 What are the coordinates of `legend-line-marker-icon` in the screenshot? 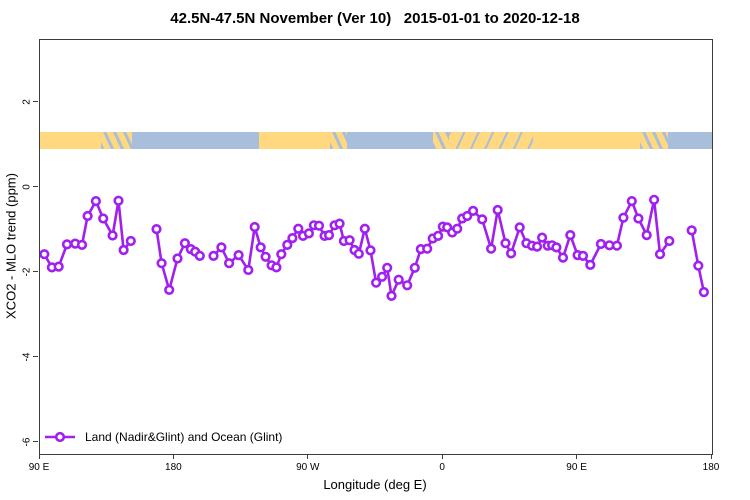 It's located at (60, 437).